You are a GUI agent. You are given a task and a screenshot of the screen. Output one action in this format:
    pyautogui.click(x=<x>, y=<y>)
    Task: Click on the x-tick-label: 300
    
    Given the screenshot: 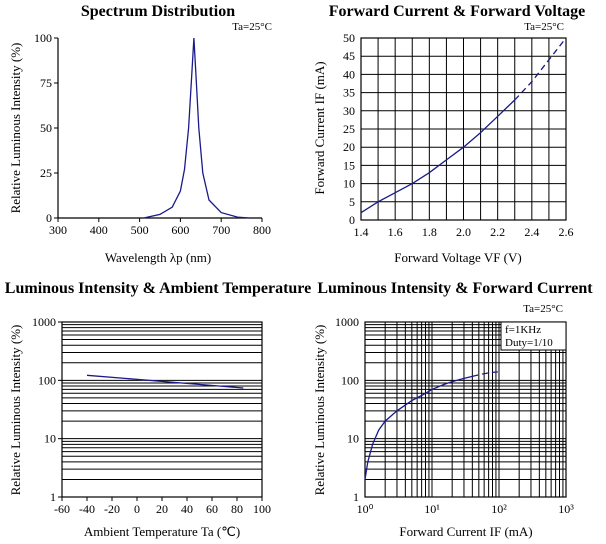 What is the action you would take?
    pyautogui.click(x=58, y=230)
    